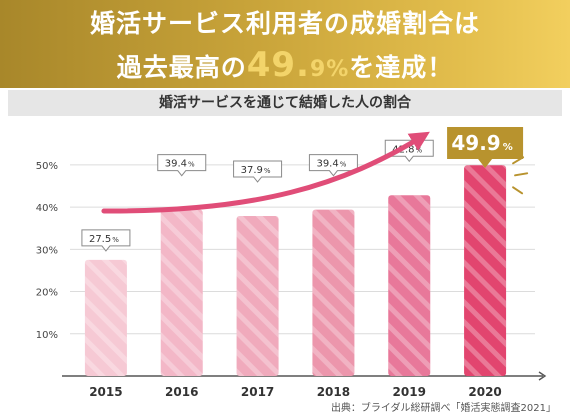 The image size is (570, 418). What do you see at coordinates (443, 408) in the screenshot?
I see `source-note: 出典：ブライダル総研調べ「婚活実態調査2021」` at bounding box center [443, 408].